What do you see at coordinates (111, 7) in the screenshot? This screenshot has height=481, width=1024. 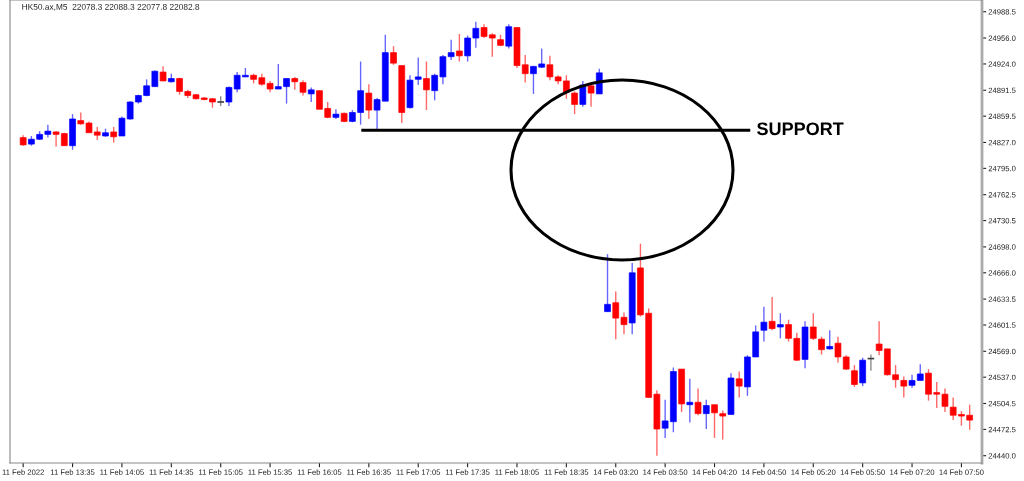 I see `annotation: HK50.ax,M5 22078.3 22088.3 22077.8 22082.8` at bounding box center [111, 7].